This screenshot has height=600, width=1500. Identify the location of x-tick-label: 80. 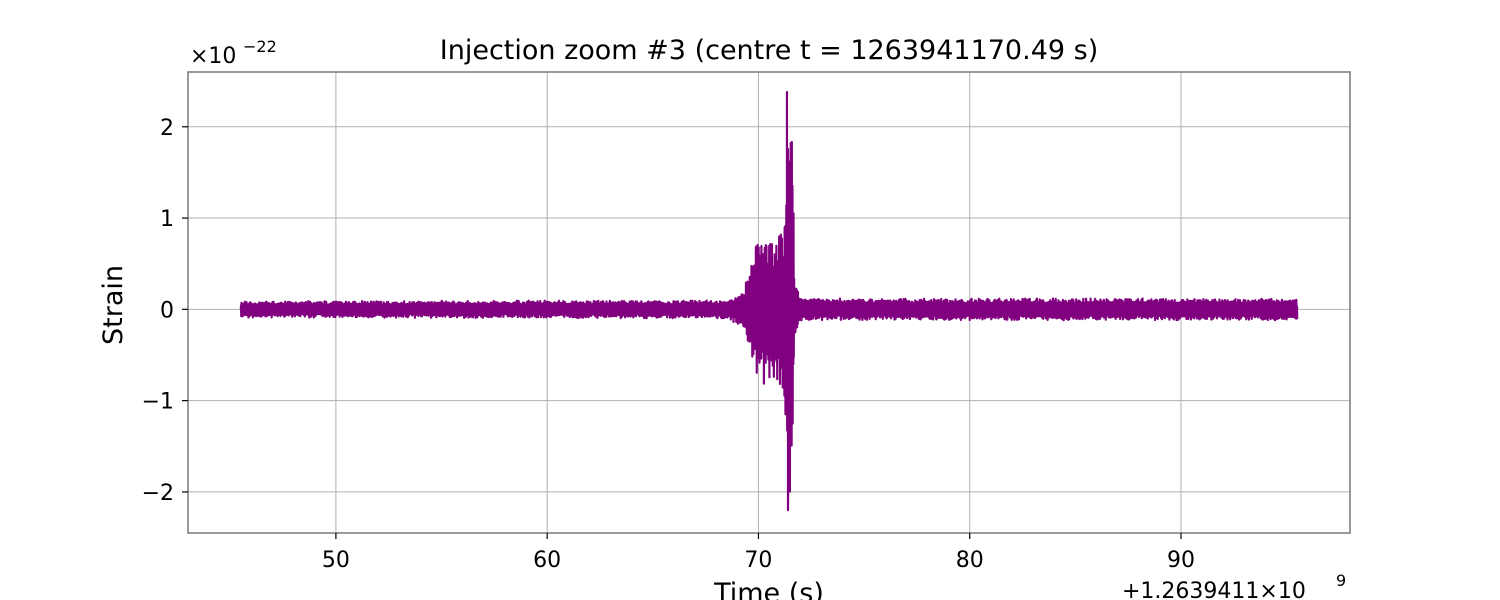
(970, 560).